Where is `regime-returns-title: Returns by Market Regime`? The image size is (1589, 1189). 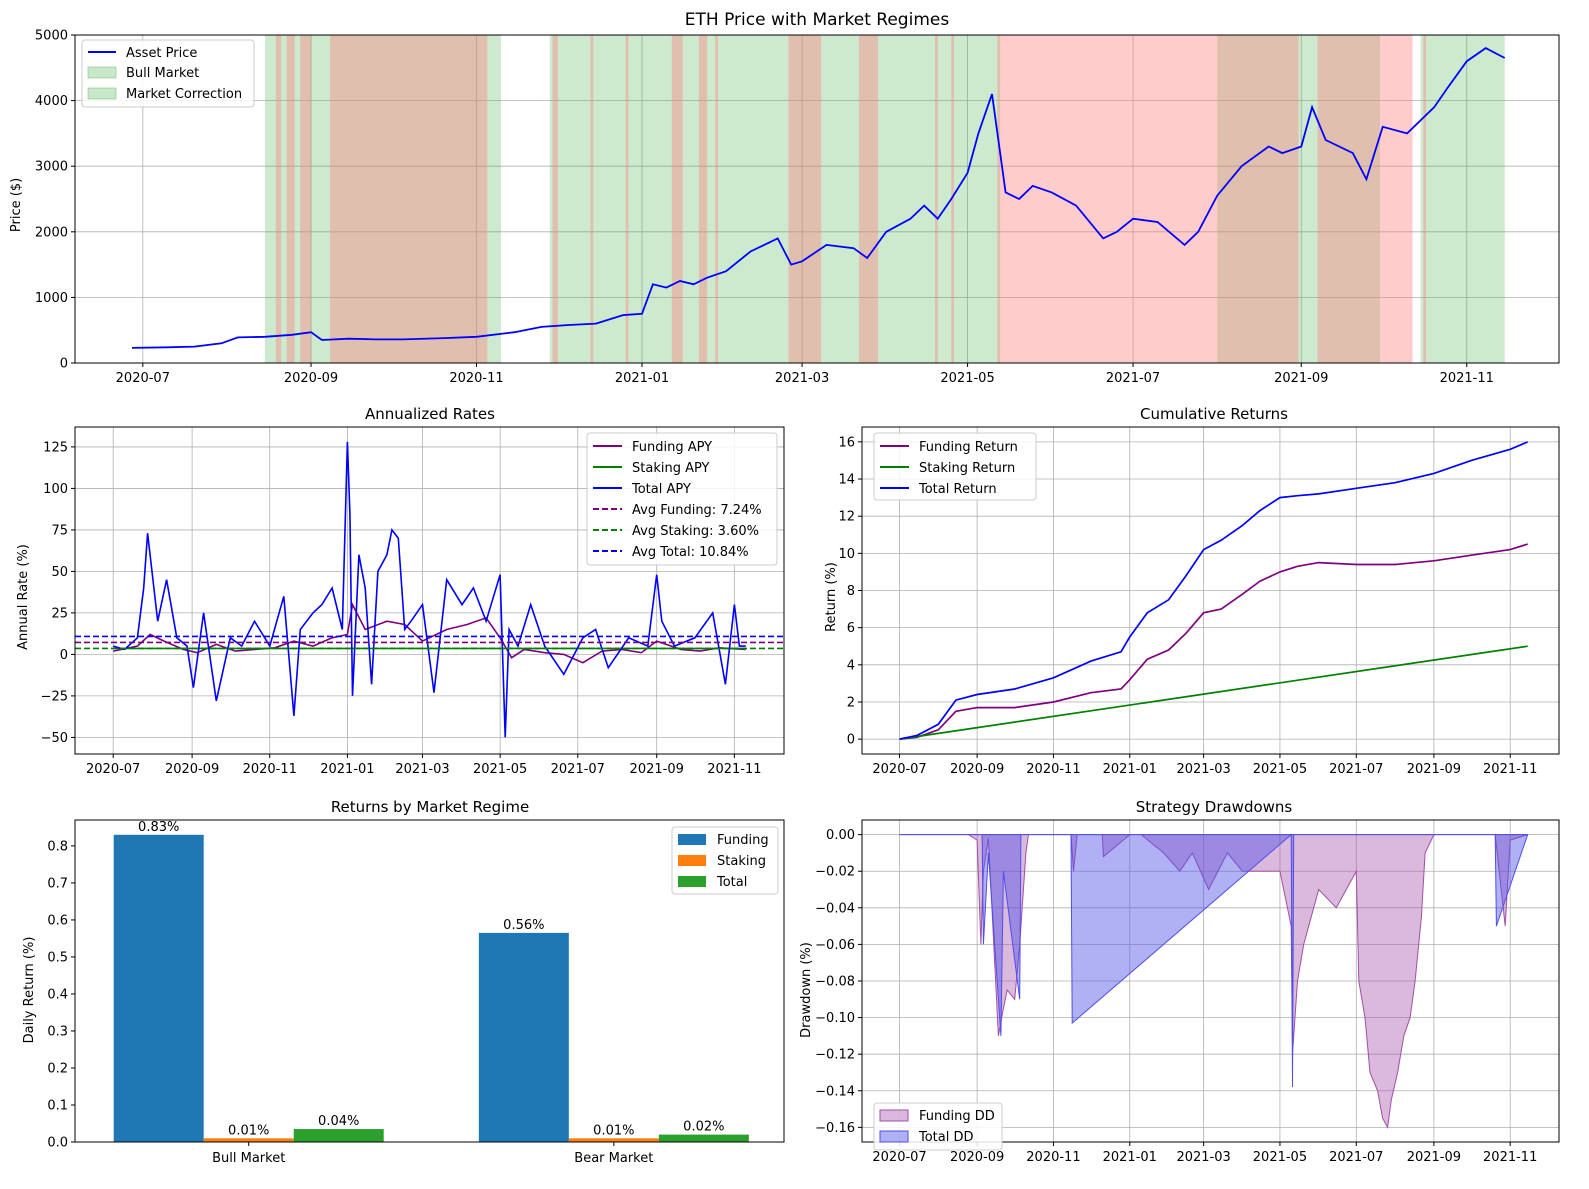 regime-returns-title: Returns by Market Regime is located at coordinates (430, 807).